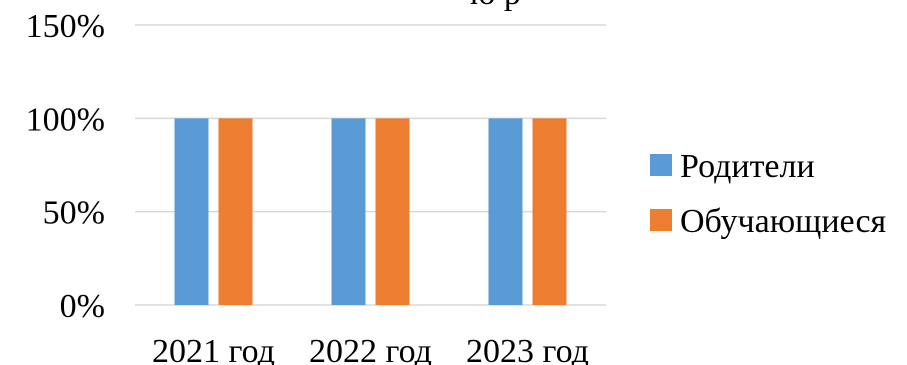 The height and width of the screenshot is (365, 907). Describe the element at coordinates (747, 166) in the screenshot. I see `legend-label: Родители` at that location.